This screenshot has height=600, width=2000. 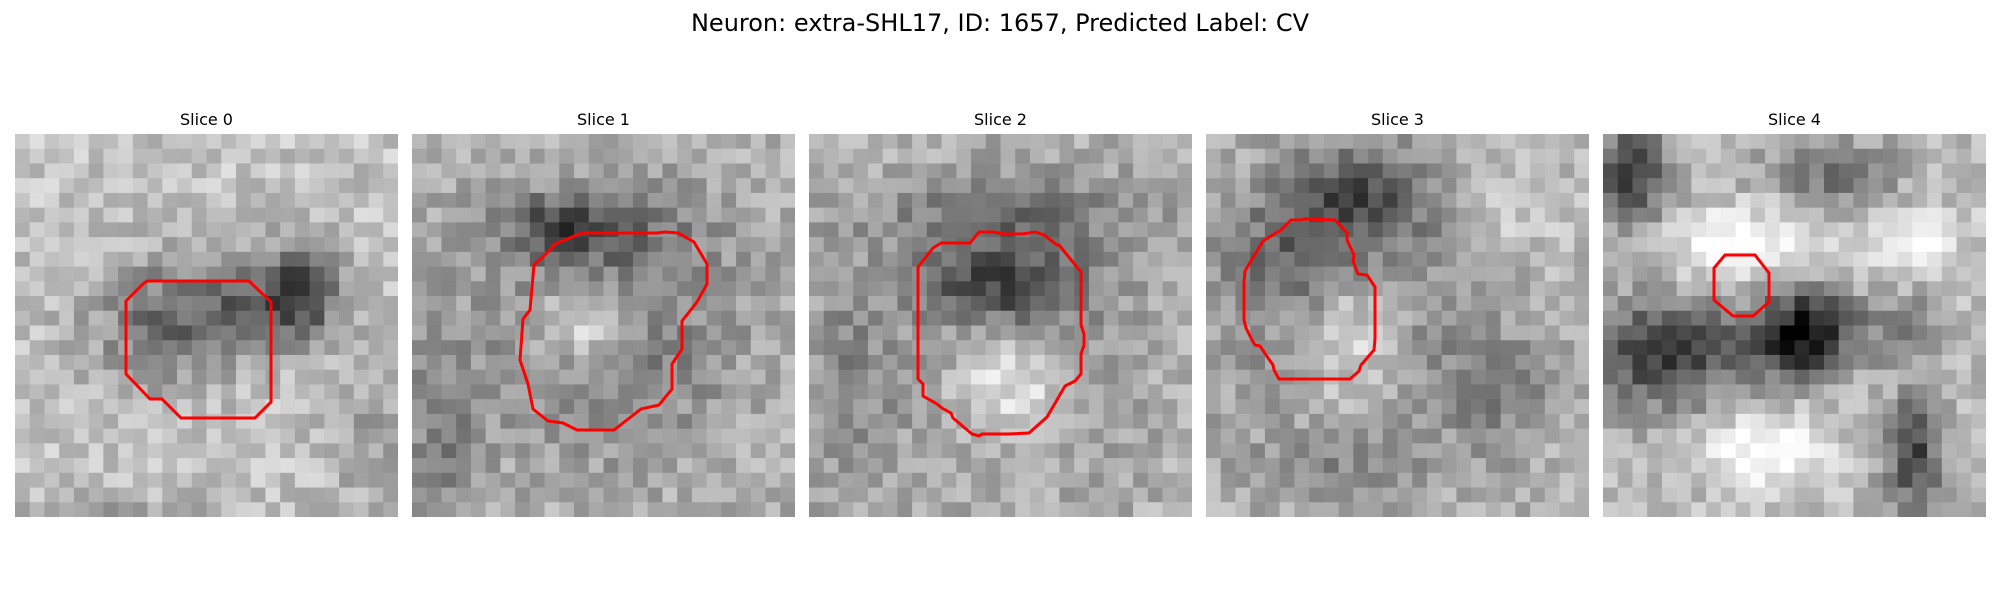 I want to click on slice-title-4: Slice 4, so click(x=1794, y=119).